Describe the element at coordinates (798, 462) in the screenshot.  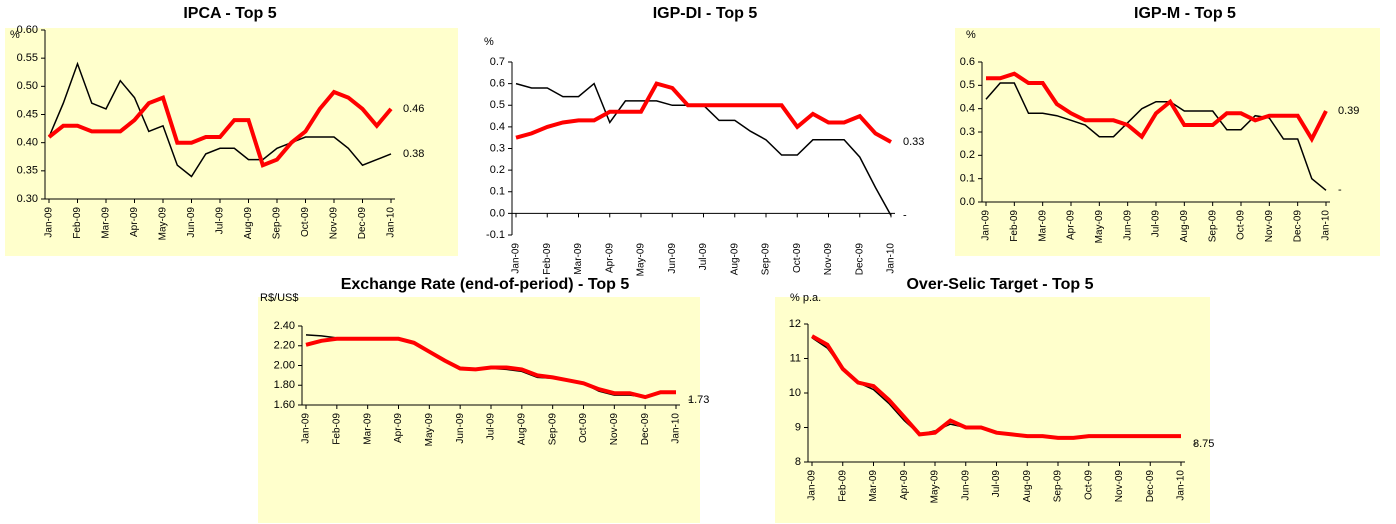
I see `y-tick-label: 8` at that location.